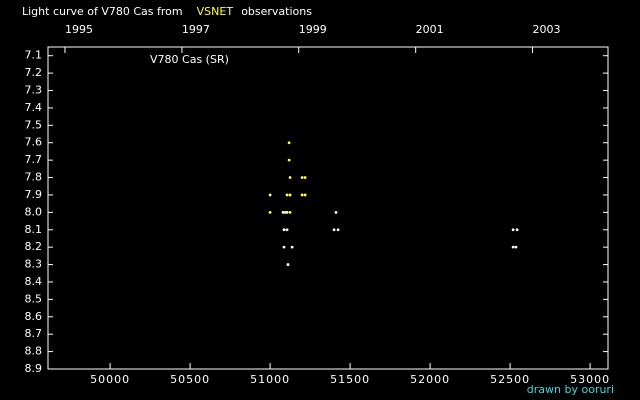 The height and width of the screenshot is (400, 640). What do you see at coordinates (430, 29) in the screenshot?
I see `x2-tick-label: 2001` at bounding box center [430, 29].